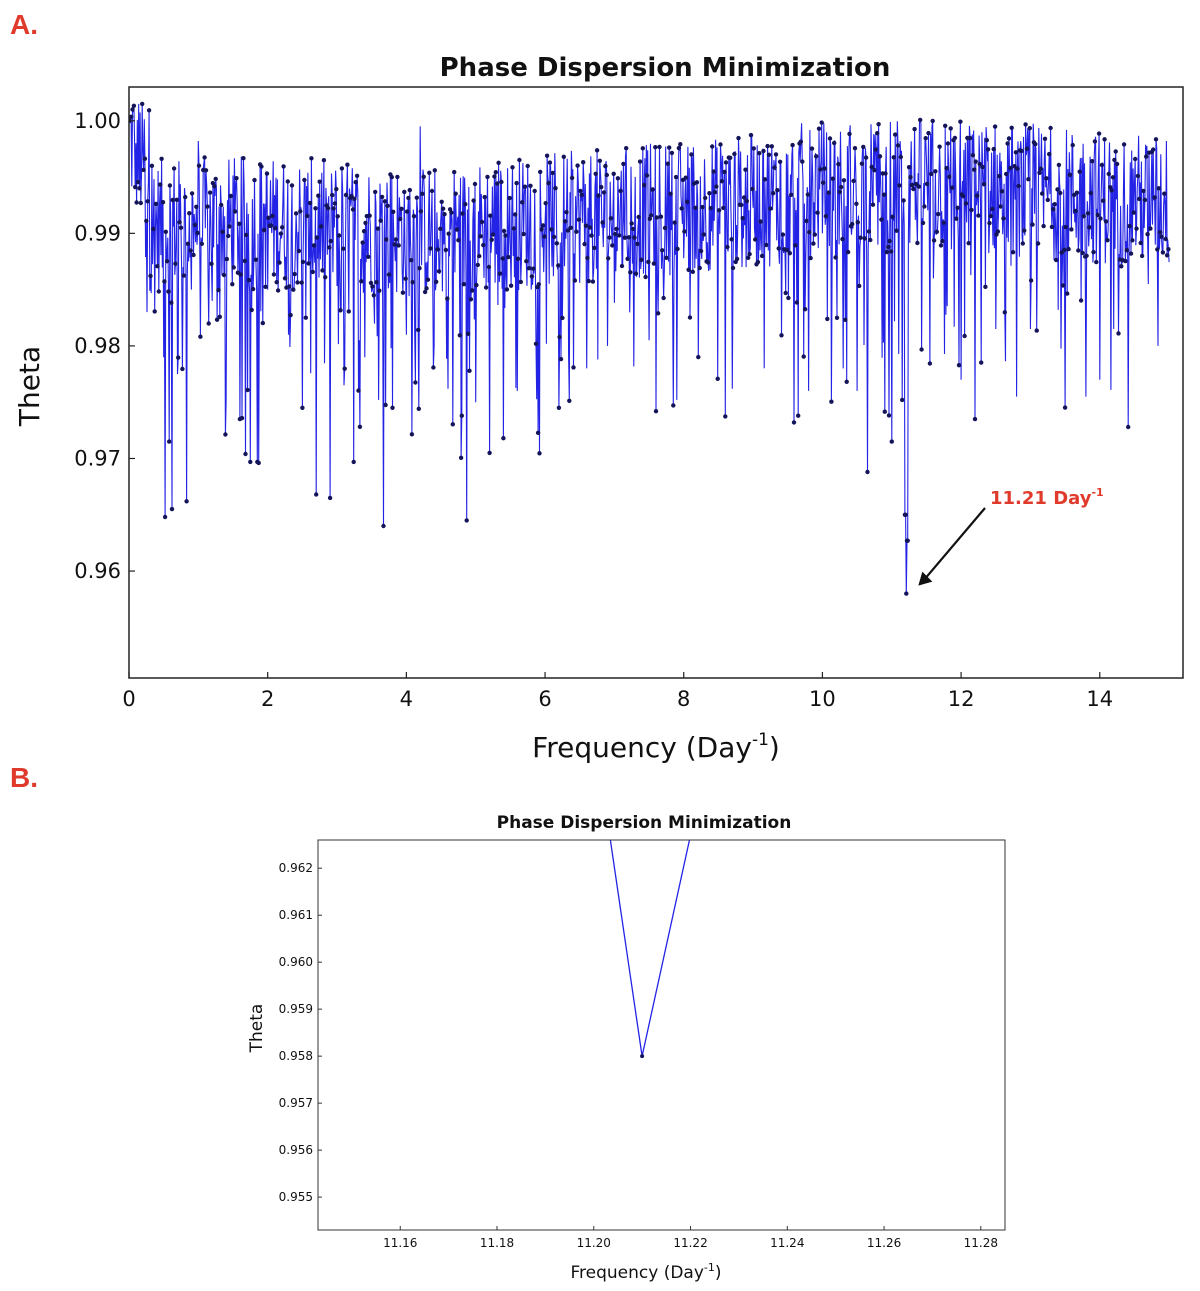 The width and height of the screenshot is (1200, 1291). Describe the element at coordinates (822, 699) in the screenshot. I see `x-tick-label: 10` at that location.